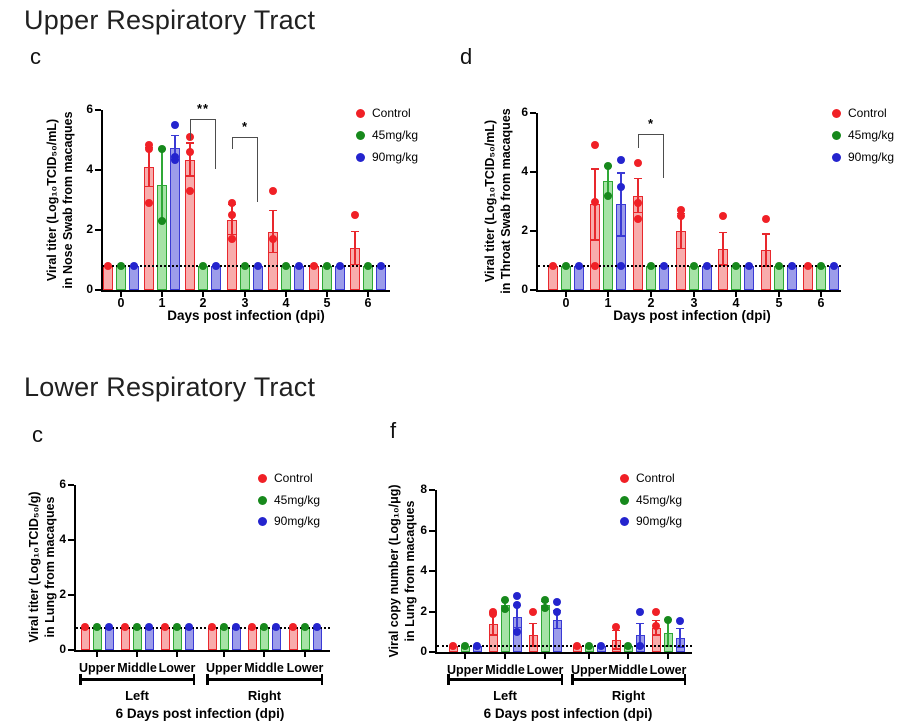 Image resolution: width=921 pixels, height=727 pixels. What do you see at coordinates (651, 303) in the screenshot?
I see `x-category-label: 2` at bounding box center [651, 303].